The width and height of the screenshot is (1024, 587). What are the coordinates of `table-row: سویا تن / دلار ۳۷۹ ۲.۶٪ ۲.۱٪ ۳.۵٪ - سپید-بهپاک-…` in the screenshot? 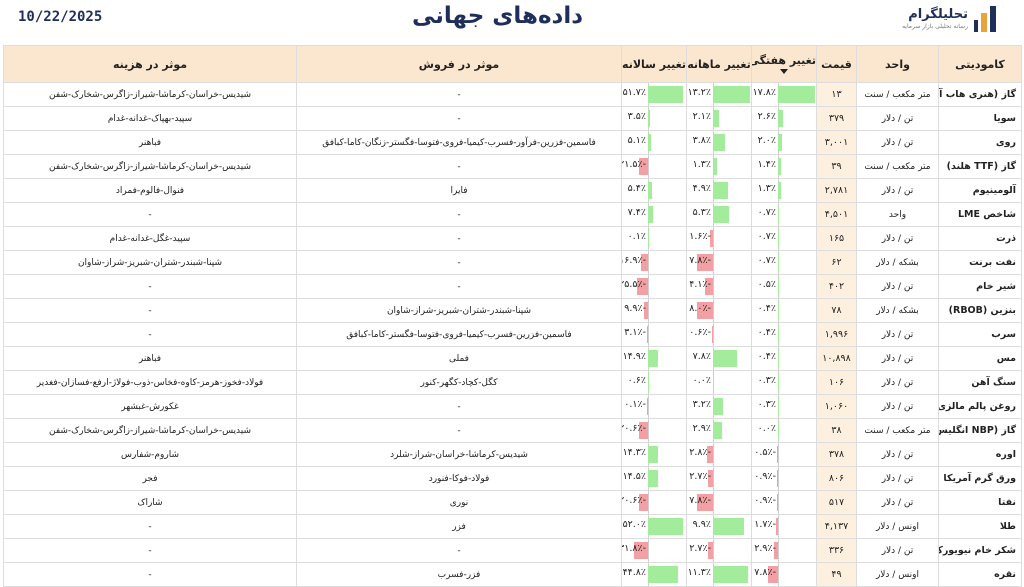 It's located at (512, 118).